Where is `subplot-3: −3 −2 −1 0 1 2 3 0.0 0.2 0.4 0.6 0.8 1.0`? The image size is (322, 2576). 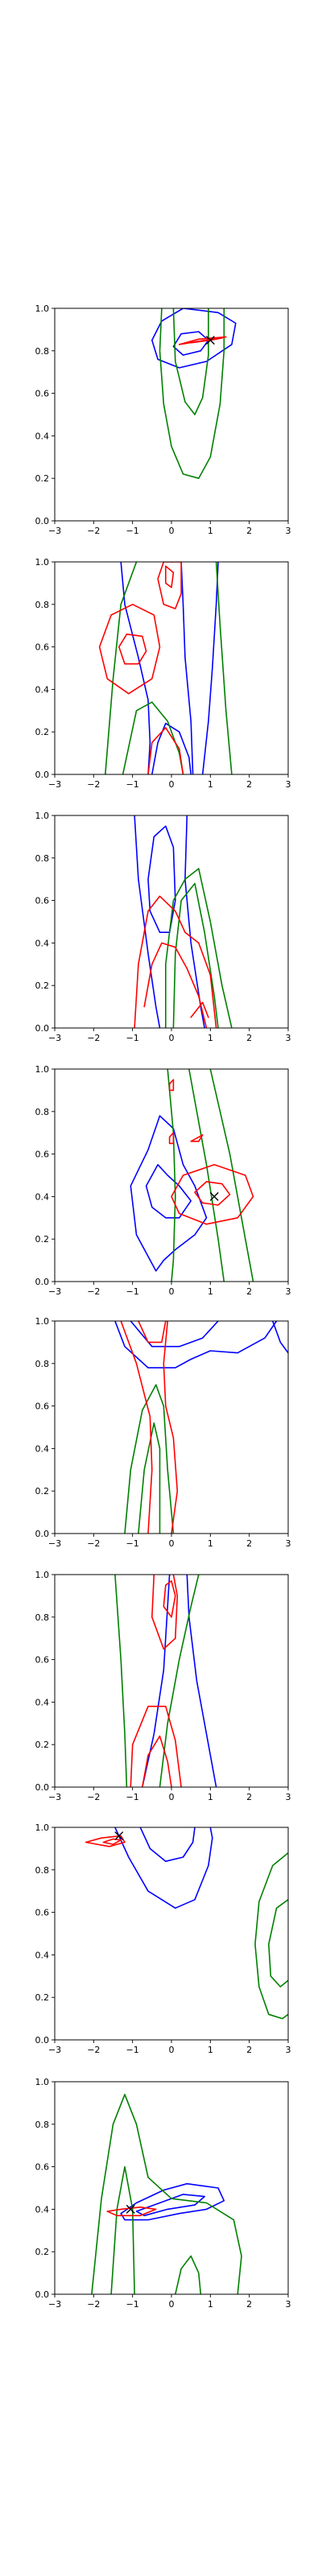 subplot-3: −3 −2 −1 0 1 2 3 0.0 0.2 0.4 0.6 0.8 1.0 is located at coordinates (163, 927).